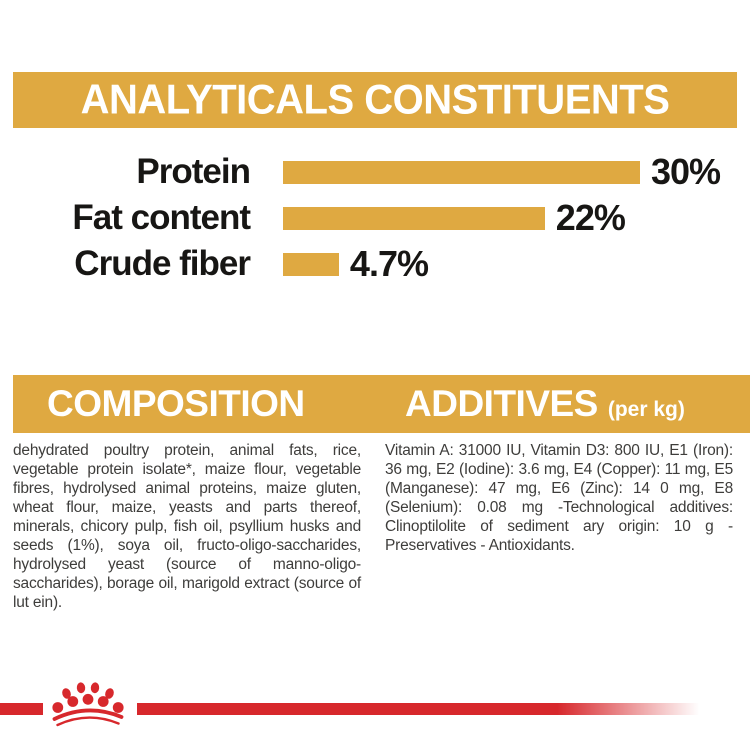 The height and width of the screenshot is (750, 750). What do you see at coordinates (389, 263) in the screenshot?
I see `chart-value-crude-fiber: 4.7%` at bounding box center [389, 263].